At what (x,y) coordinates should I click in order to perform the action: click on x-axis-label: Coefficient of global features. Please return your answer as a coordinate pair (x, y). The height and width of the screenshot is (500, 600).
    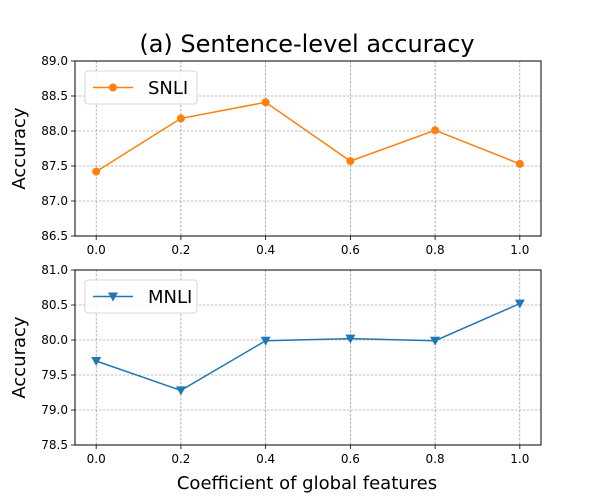
    Looking at the image, I should click on (307, 483).